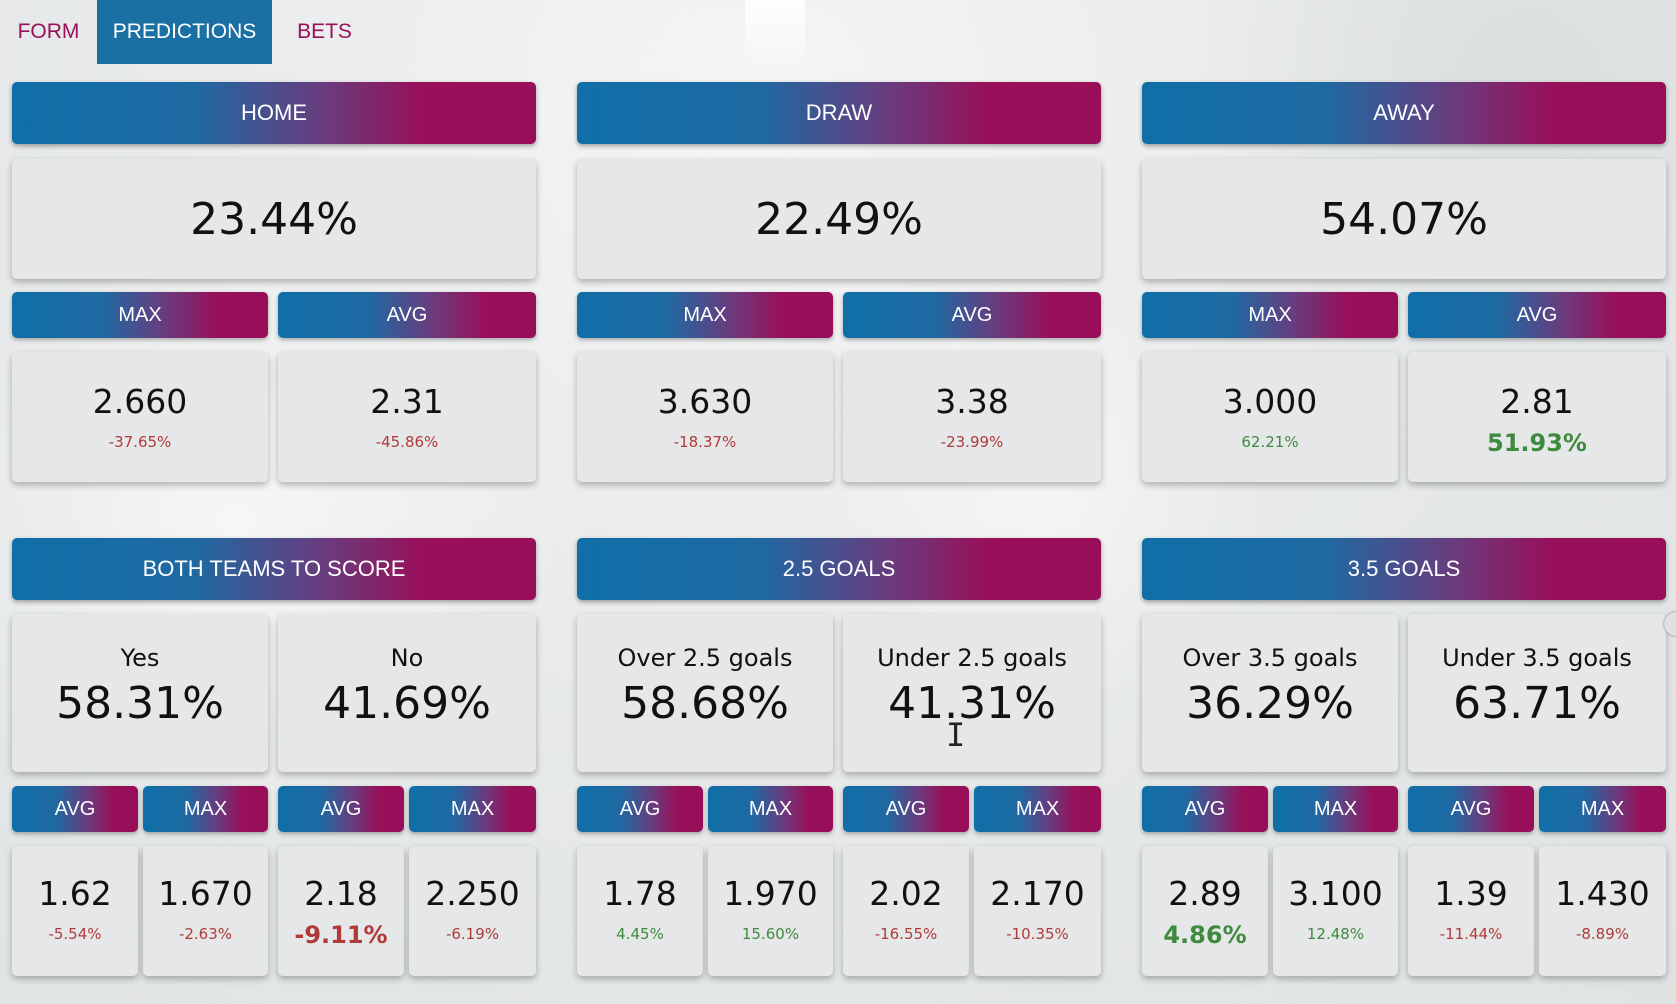  What do you see at coordinates (705, 703) in the screenshot?
I see `option-percent: 58.68%` at bounding box center [705, 703].